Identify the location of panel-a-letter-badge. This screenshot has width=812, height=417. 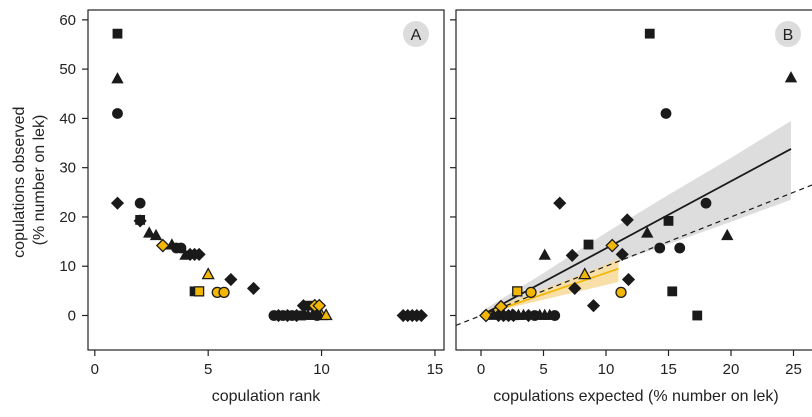
(416, 34).